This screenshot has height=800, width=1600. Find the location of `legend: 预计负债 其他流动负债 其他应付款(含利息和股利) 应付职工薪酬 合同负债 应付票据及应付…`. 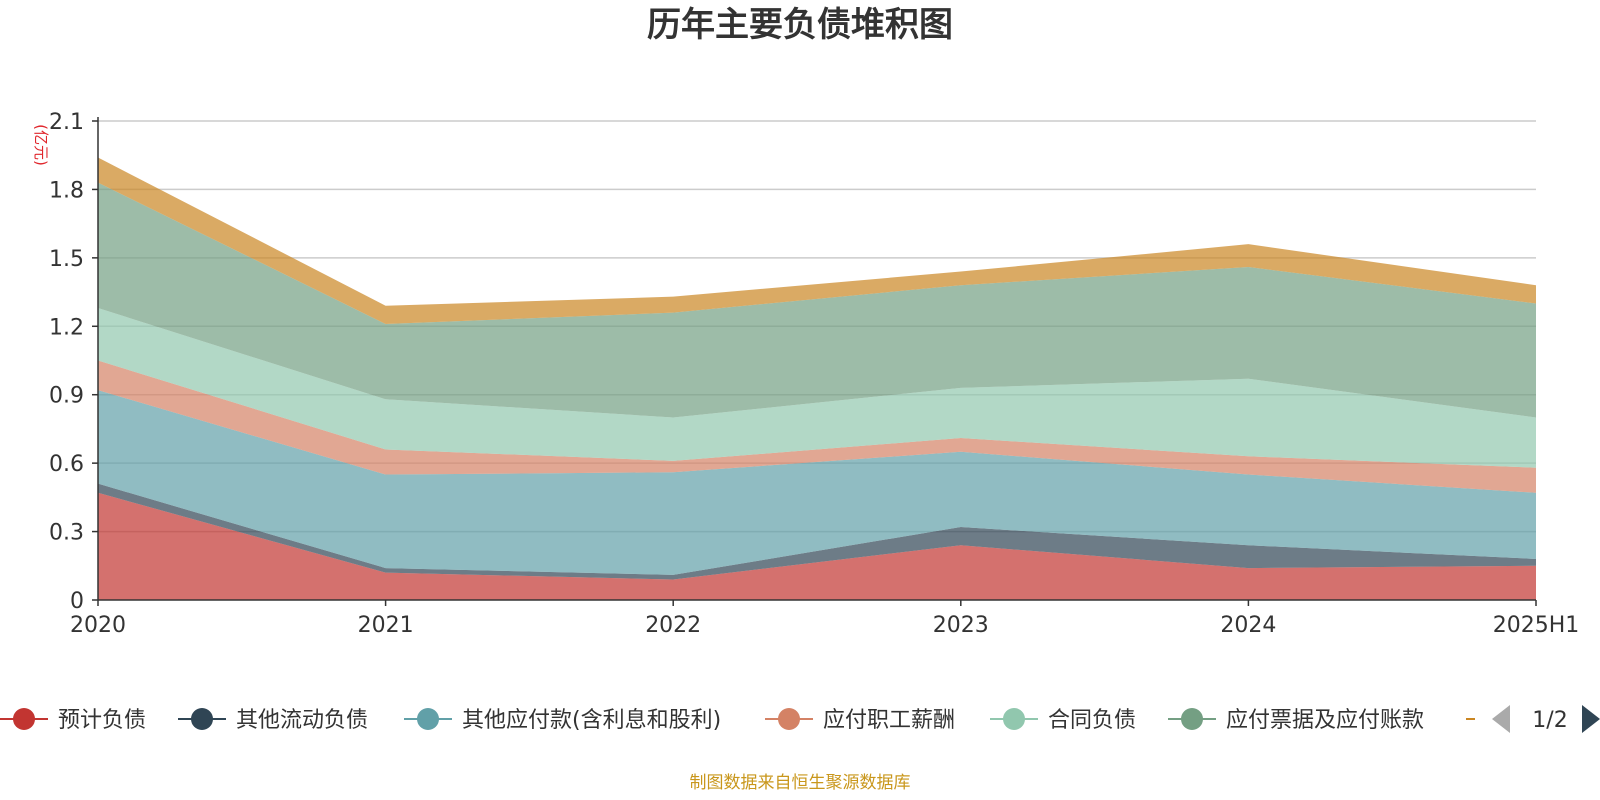

legend: 预计负债 其他流动负债 其他应付款(含利息和股利) 应付职工薪酬 合同负债 应付票据及应付… is located at coordinates (757, 720).